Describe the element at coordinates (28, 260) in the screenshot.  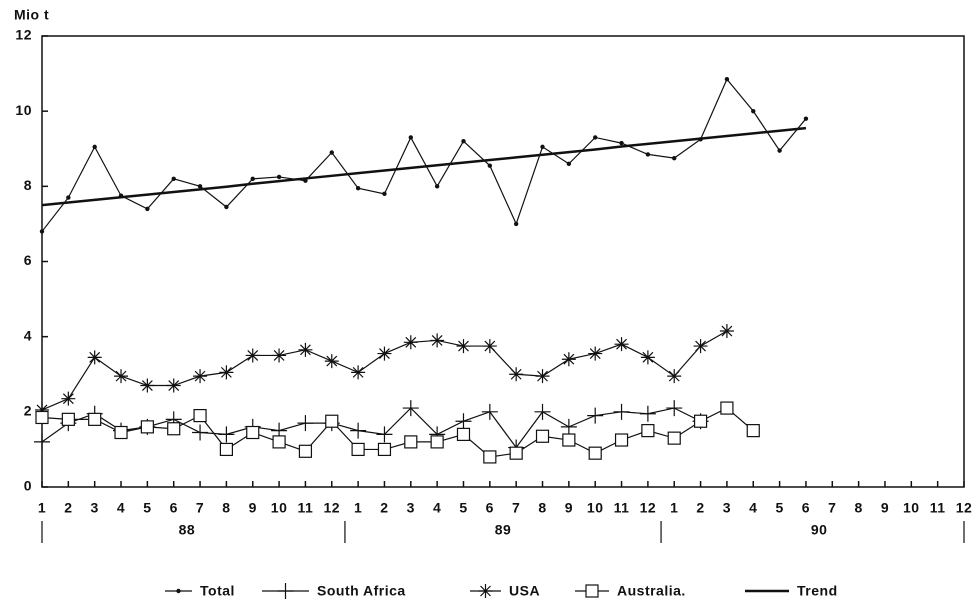
I see `y-tick-label: 6` at that location.